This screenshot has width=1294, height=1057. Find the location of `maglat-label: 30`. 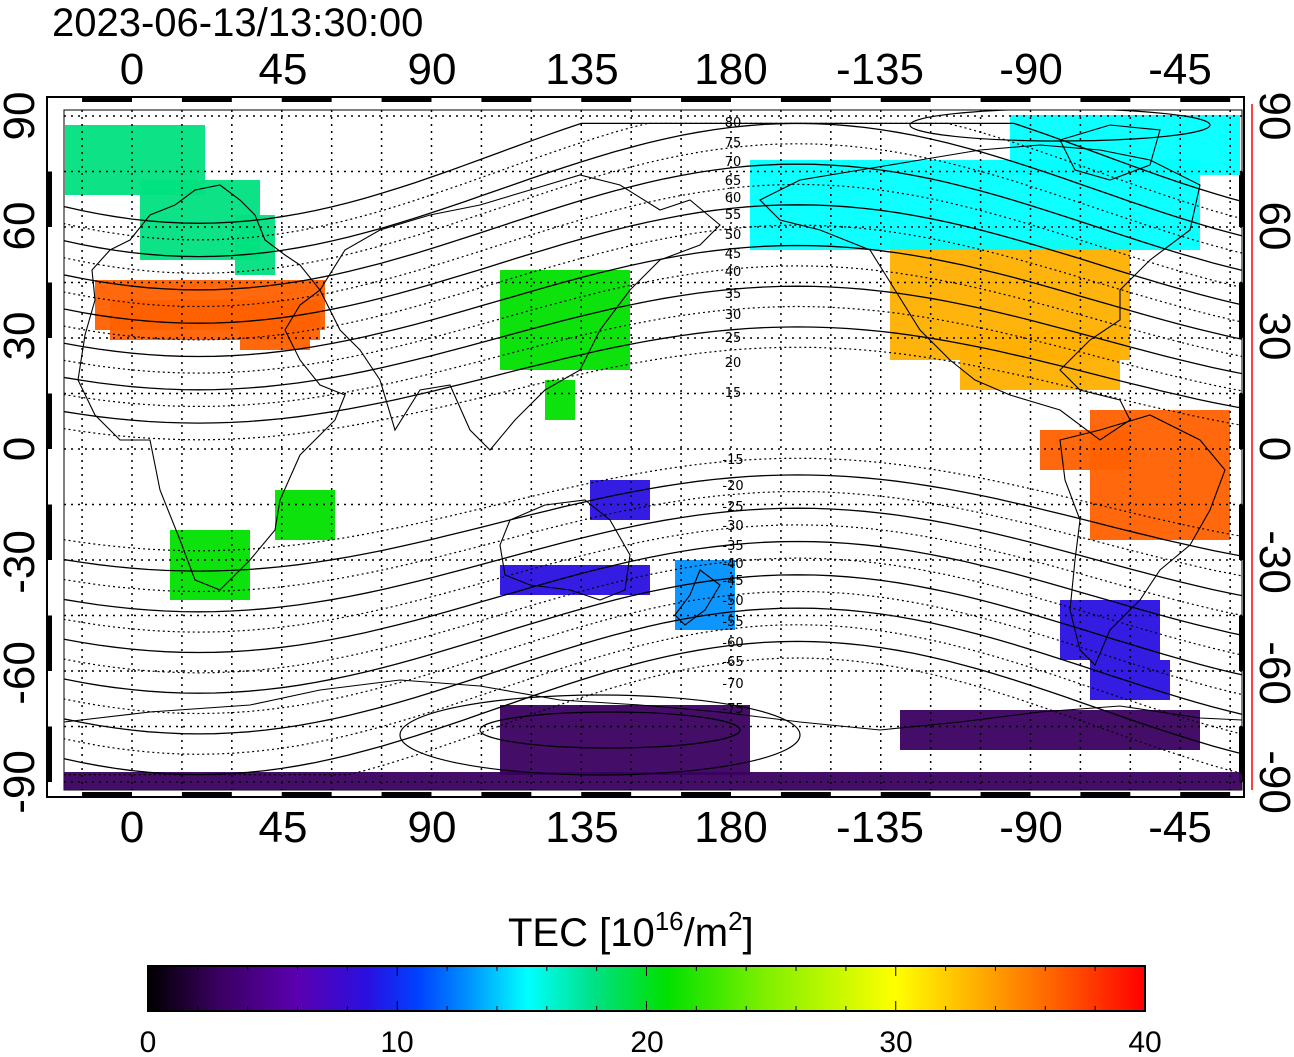

maglat-label: 30 is located at coordinates (733, 315).